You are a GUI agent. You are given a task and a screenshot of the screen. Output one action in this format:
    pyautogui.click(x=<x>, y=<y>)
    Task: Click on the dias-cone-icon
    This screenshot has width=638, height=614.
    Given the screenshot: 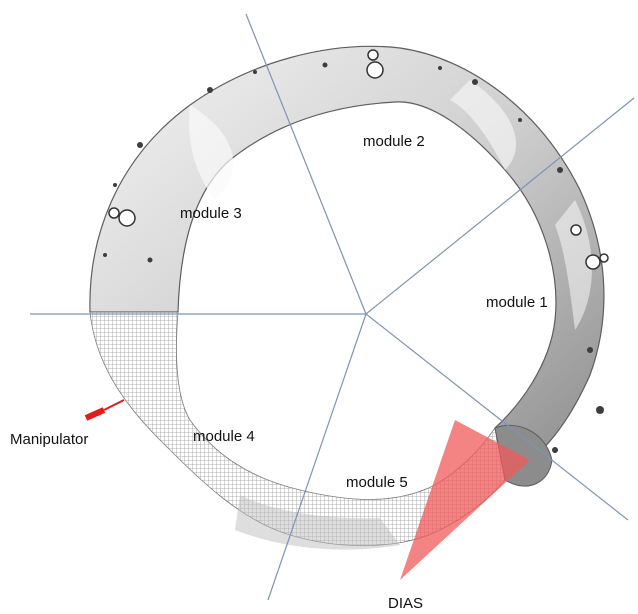 What is the action you would take?
    pyautogui.click(x=465, y=500)
    